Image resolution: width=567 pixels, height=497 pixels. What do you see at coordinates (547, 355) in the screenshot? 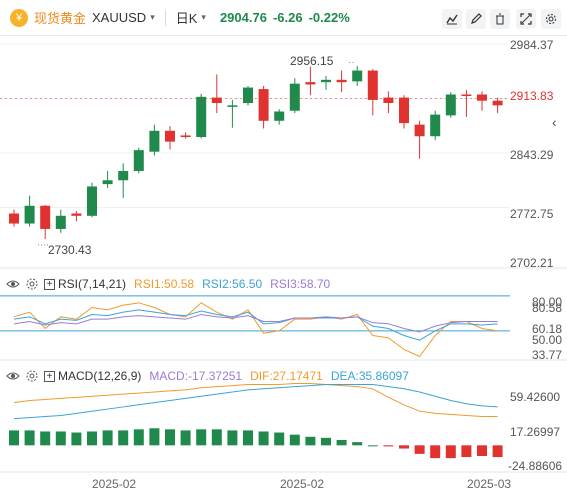
I see `rsi-axis-label: 33.77` at bounding box center [547, 355].